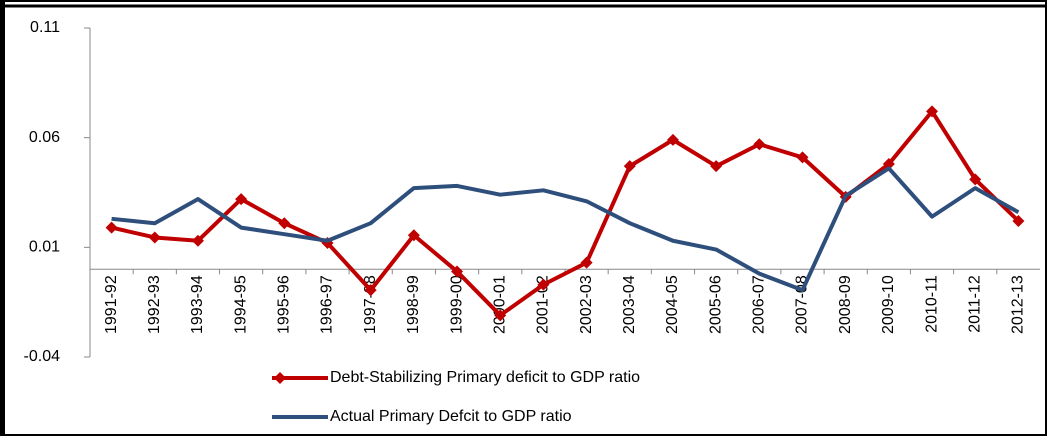  Describe the element at coordinates (284, 304) in the screenshot. I see `x-tick-label: 1995-96` at that location.